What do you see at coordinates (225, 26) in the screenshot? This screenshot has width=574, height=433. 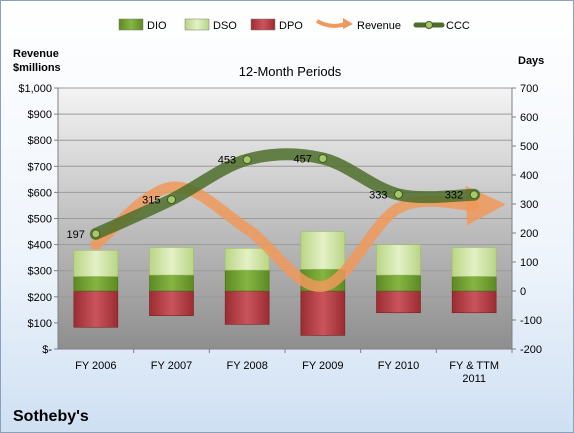 I see `legend-label: DSO` at bounding box center [225, 26].